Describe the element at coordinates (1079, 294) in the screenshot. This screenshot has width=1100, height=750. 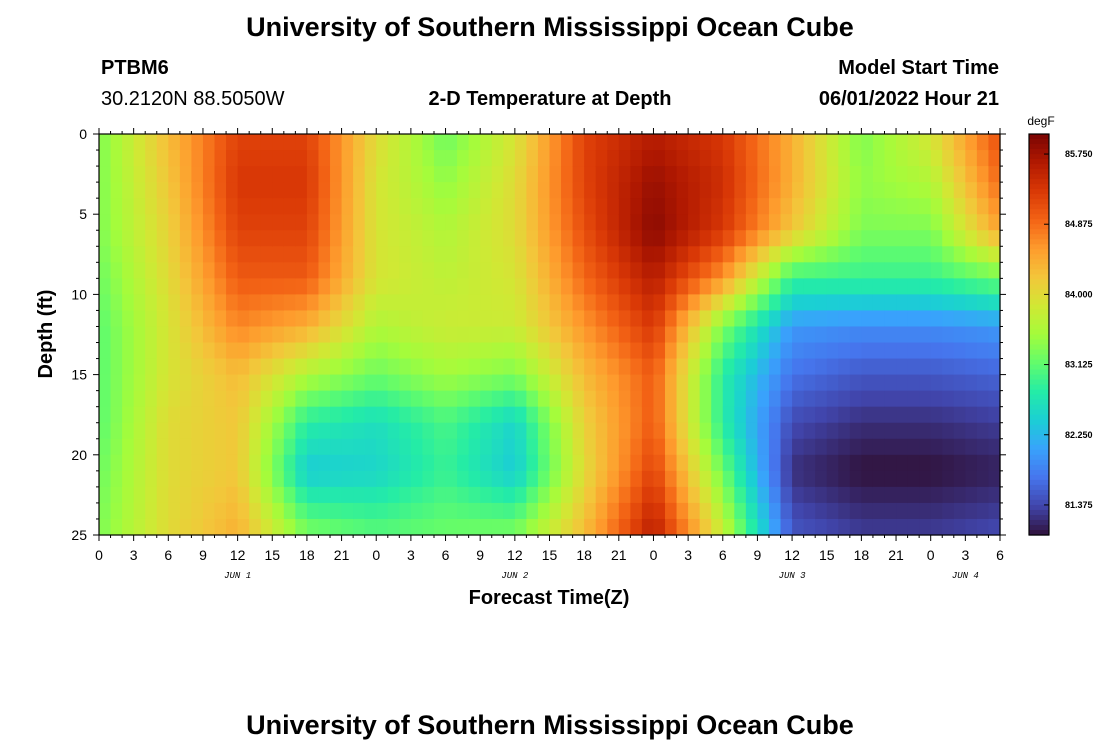
I see `colorbar-tick-label: 84.000` at that location.